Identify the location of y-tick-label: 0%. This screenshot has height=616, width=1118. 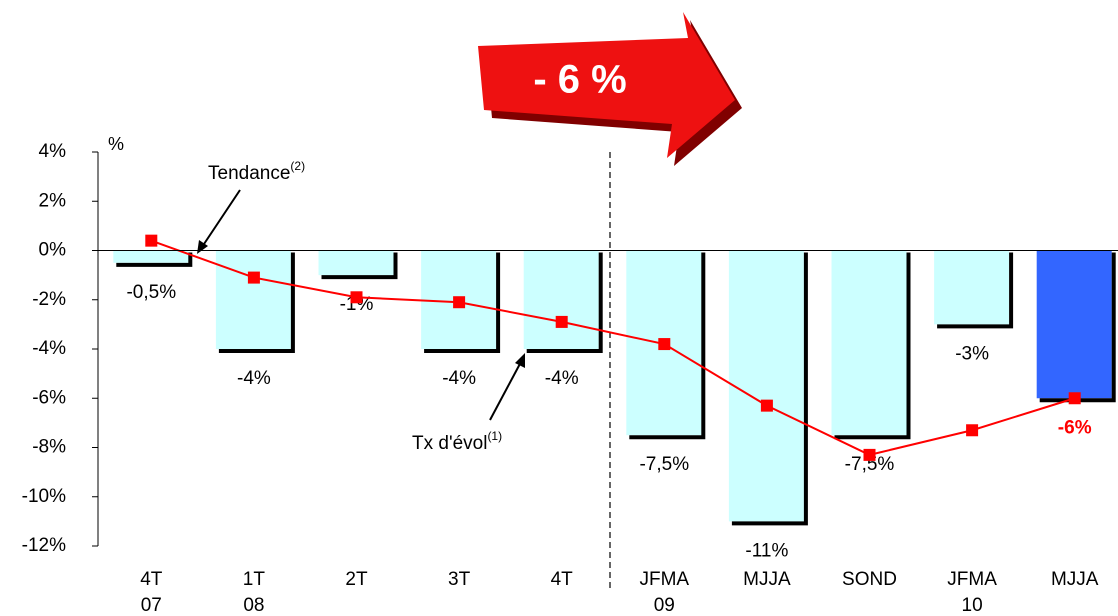
(53, 250).